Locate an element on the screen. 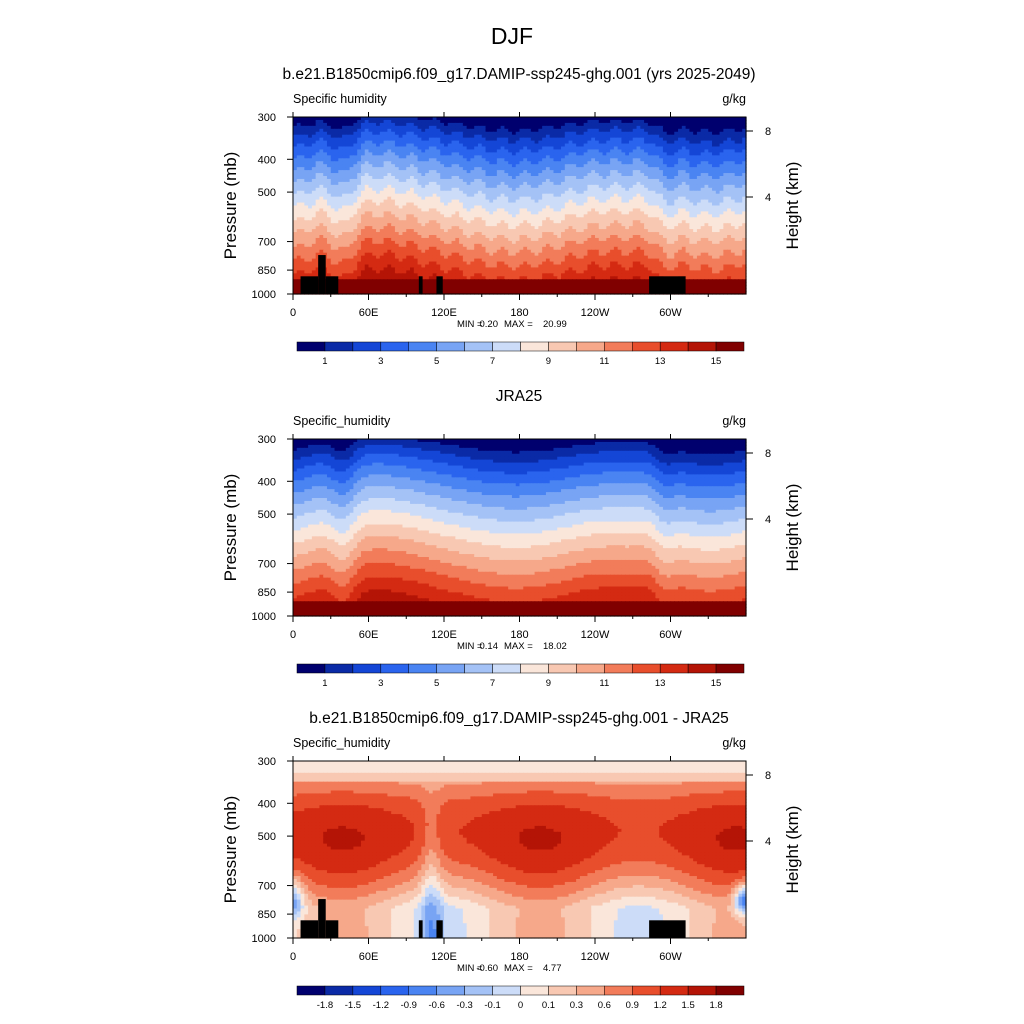 The height and width of the screenshot is (1024, 1024). contour-field is located at coordinates (520, 206).